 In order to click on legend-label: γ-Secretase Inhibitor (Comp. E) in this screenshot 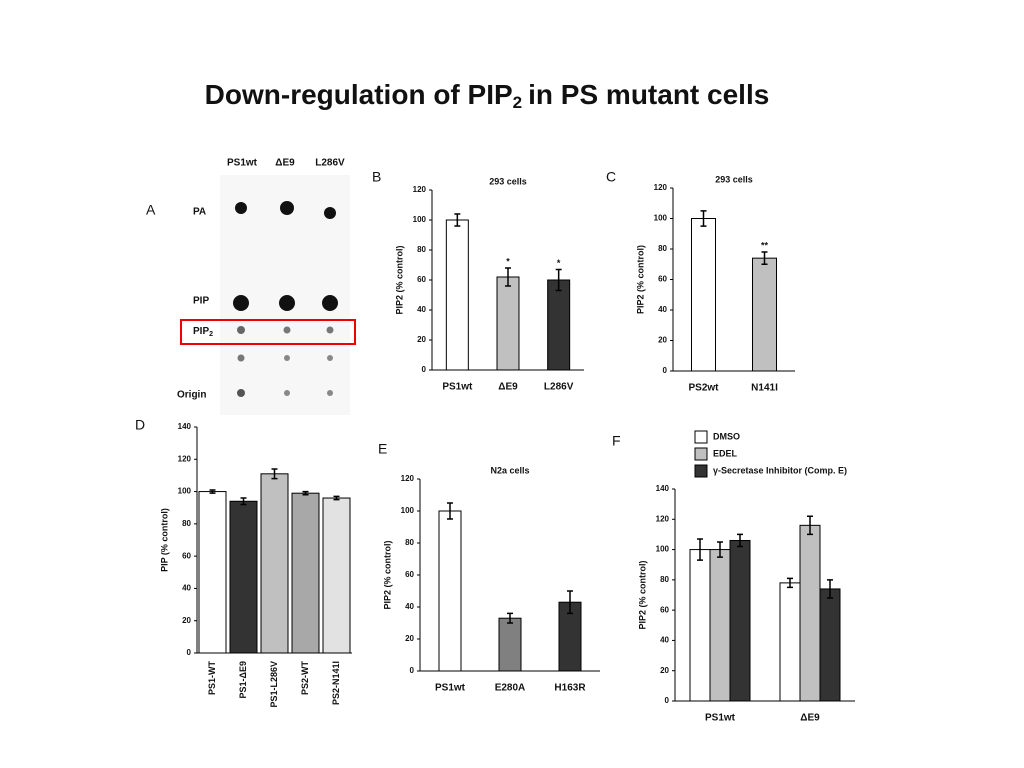, I will do `click(780, 470)`.